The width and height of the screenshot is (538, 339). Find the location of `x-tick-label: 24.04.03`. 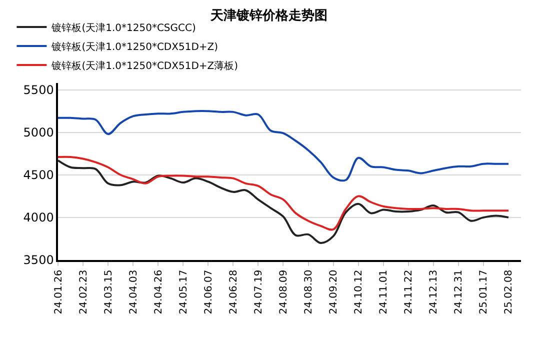

x-tick-label: 24.04.03 is located at coordinates (134, 292).